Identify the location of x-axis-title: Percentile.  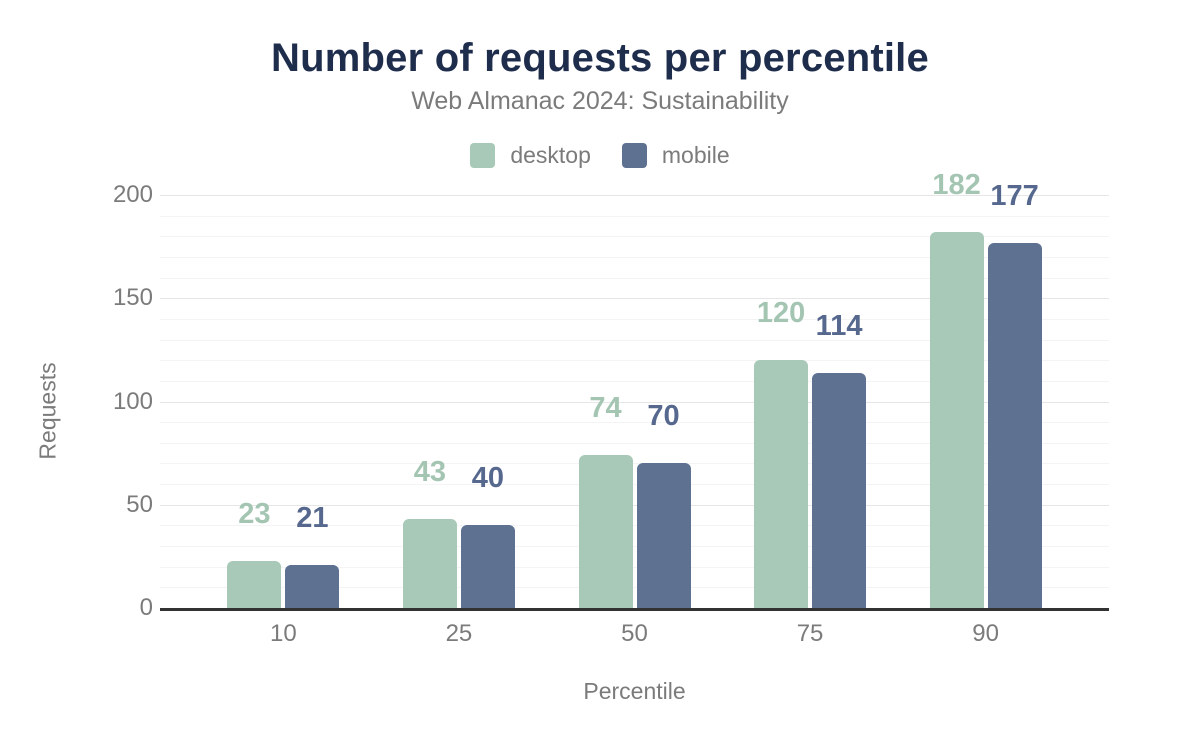
(634, 691).